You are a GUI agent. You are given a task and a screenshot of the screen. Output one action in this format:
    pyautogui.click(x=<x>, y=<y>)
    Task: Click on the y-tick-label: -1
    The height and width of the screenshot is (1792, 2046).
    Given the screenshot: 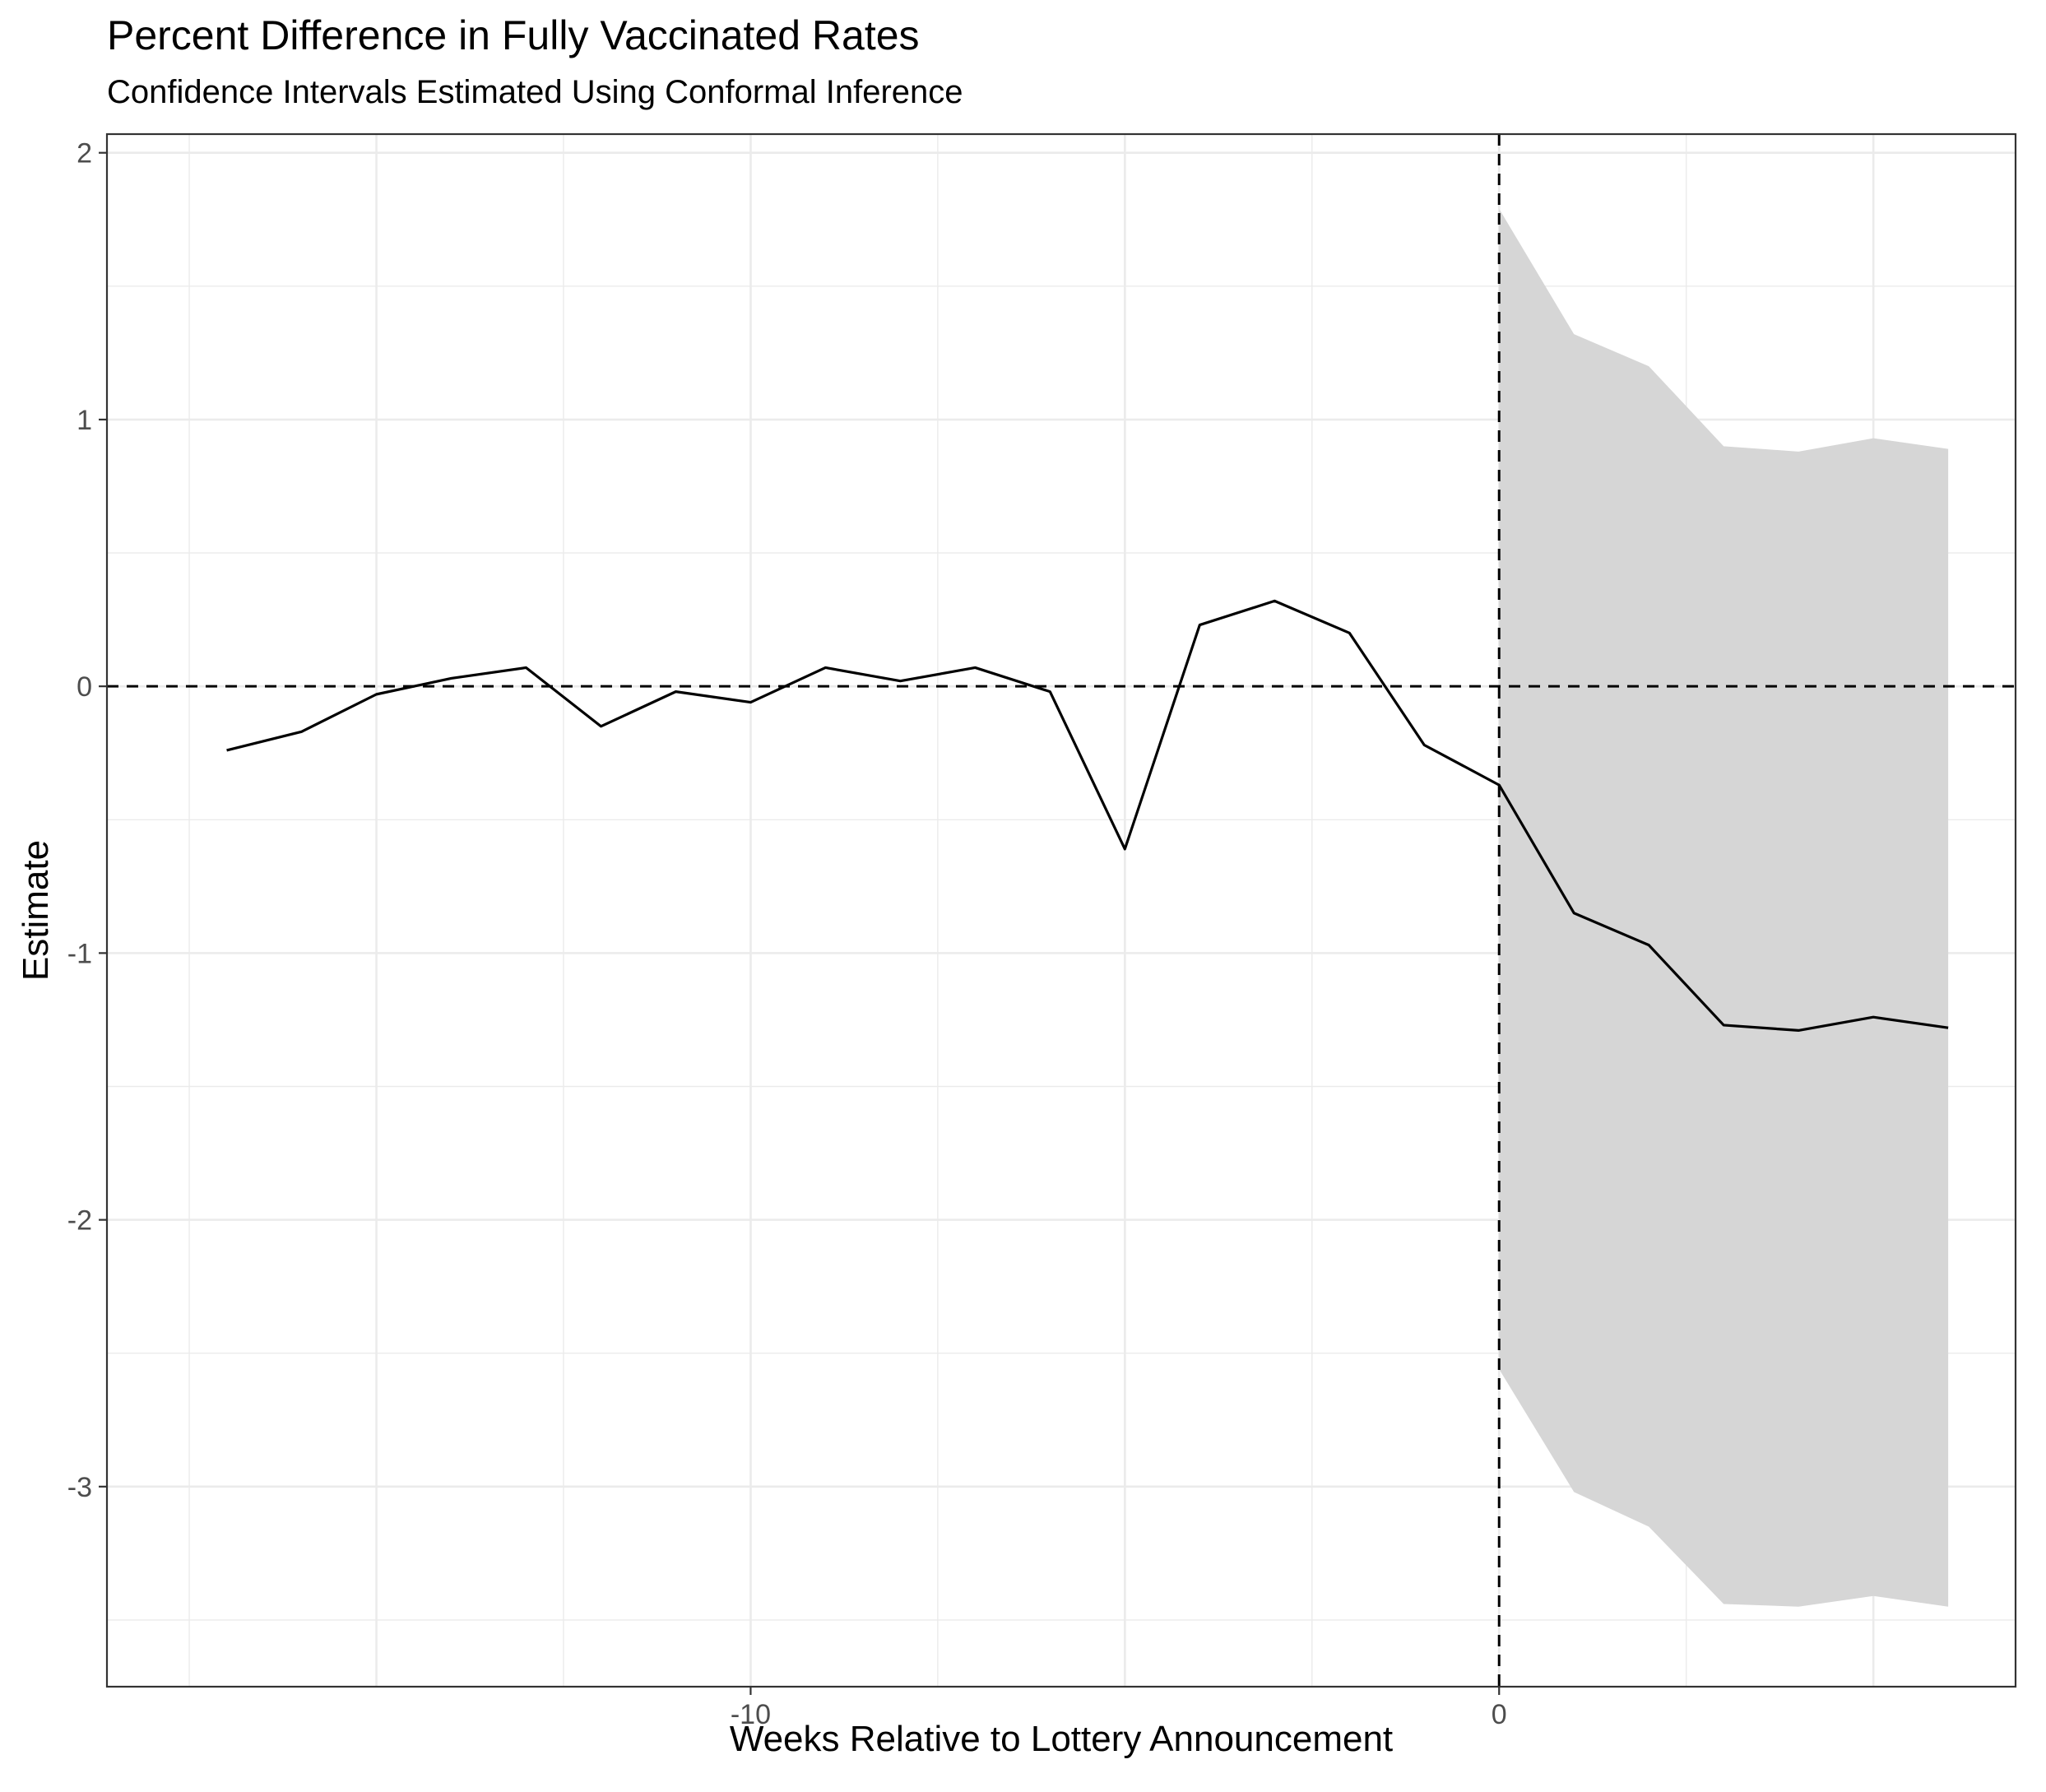 What is the action you would take?
    pyautogui.click(x=79, y=953)
    